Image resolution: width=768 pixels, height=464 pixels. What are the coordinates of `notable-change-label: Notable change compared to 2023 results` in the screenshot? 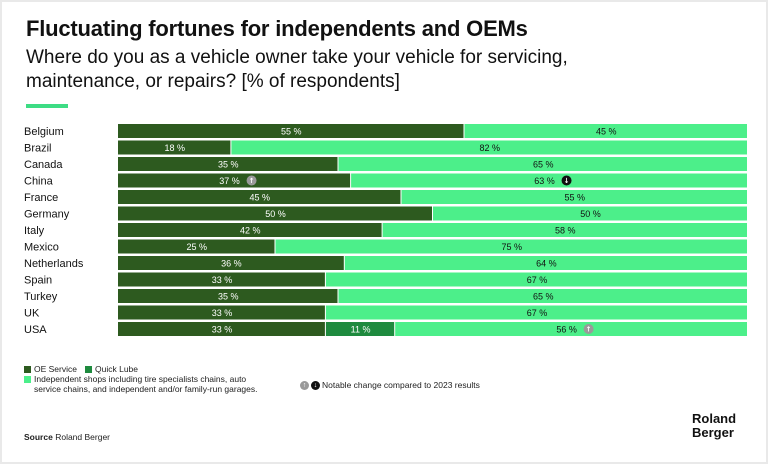 It's located at (401, 385).